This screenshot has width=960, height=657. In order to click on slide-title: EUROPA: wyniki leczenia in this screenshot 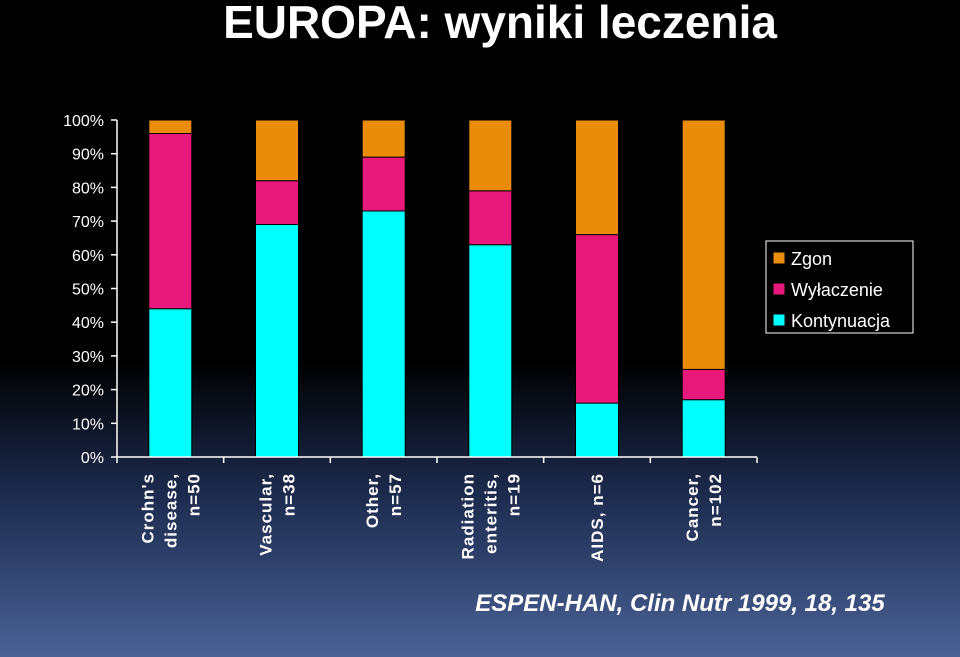, I will do `click(500, 24)`.